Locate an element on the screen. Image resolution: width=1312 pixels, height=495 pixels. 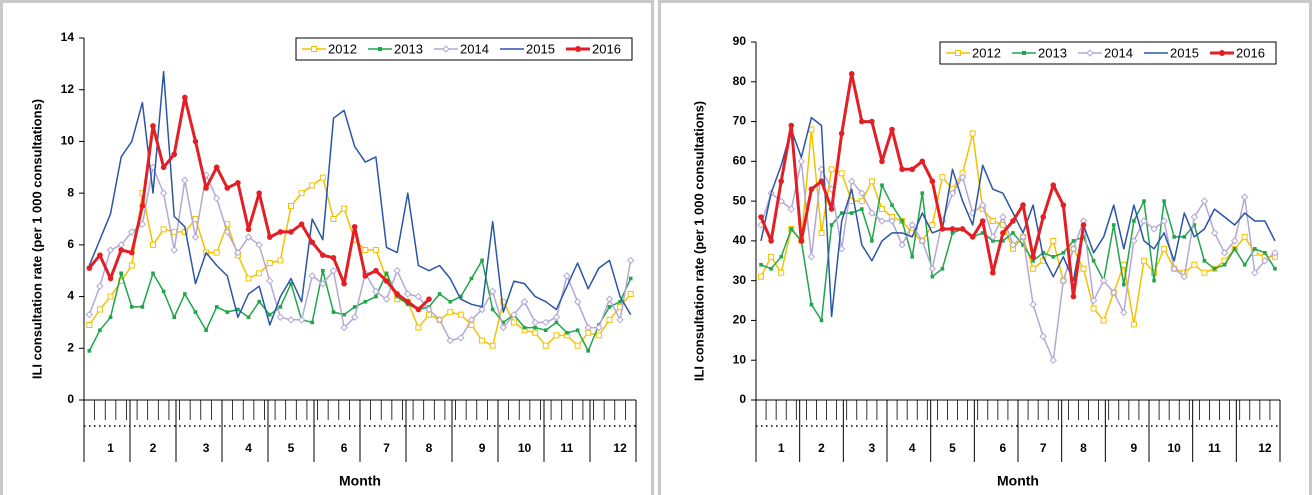
x-tick-label: 8 is located at coordinates (1083, 448).